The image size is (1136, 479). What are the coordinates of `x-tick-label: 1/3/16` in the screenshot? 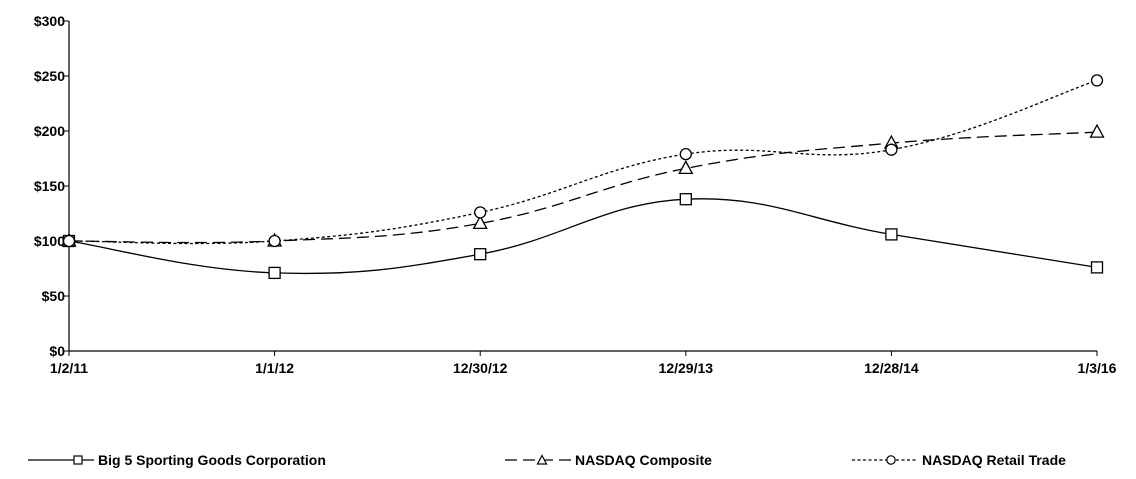 It's located at (1097, 368).